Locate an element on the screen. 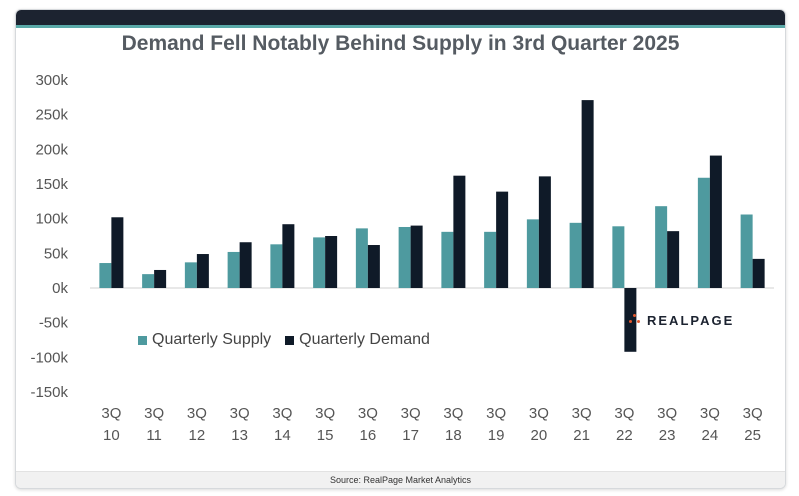 The height and width of the screenshot is (496, 799). y-tick-label: -50k is located at coordinates (54, 323).